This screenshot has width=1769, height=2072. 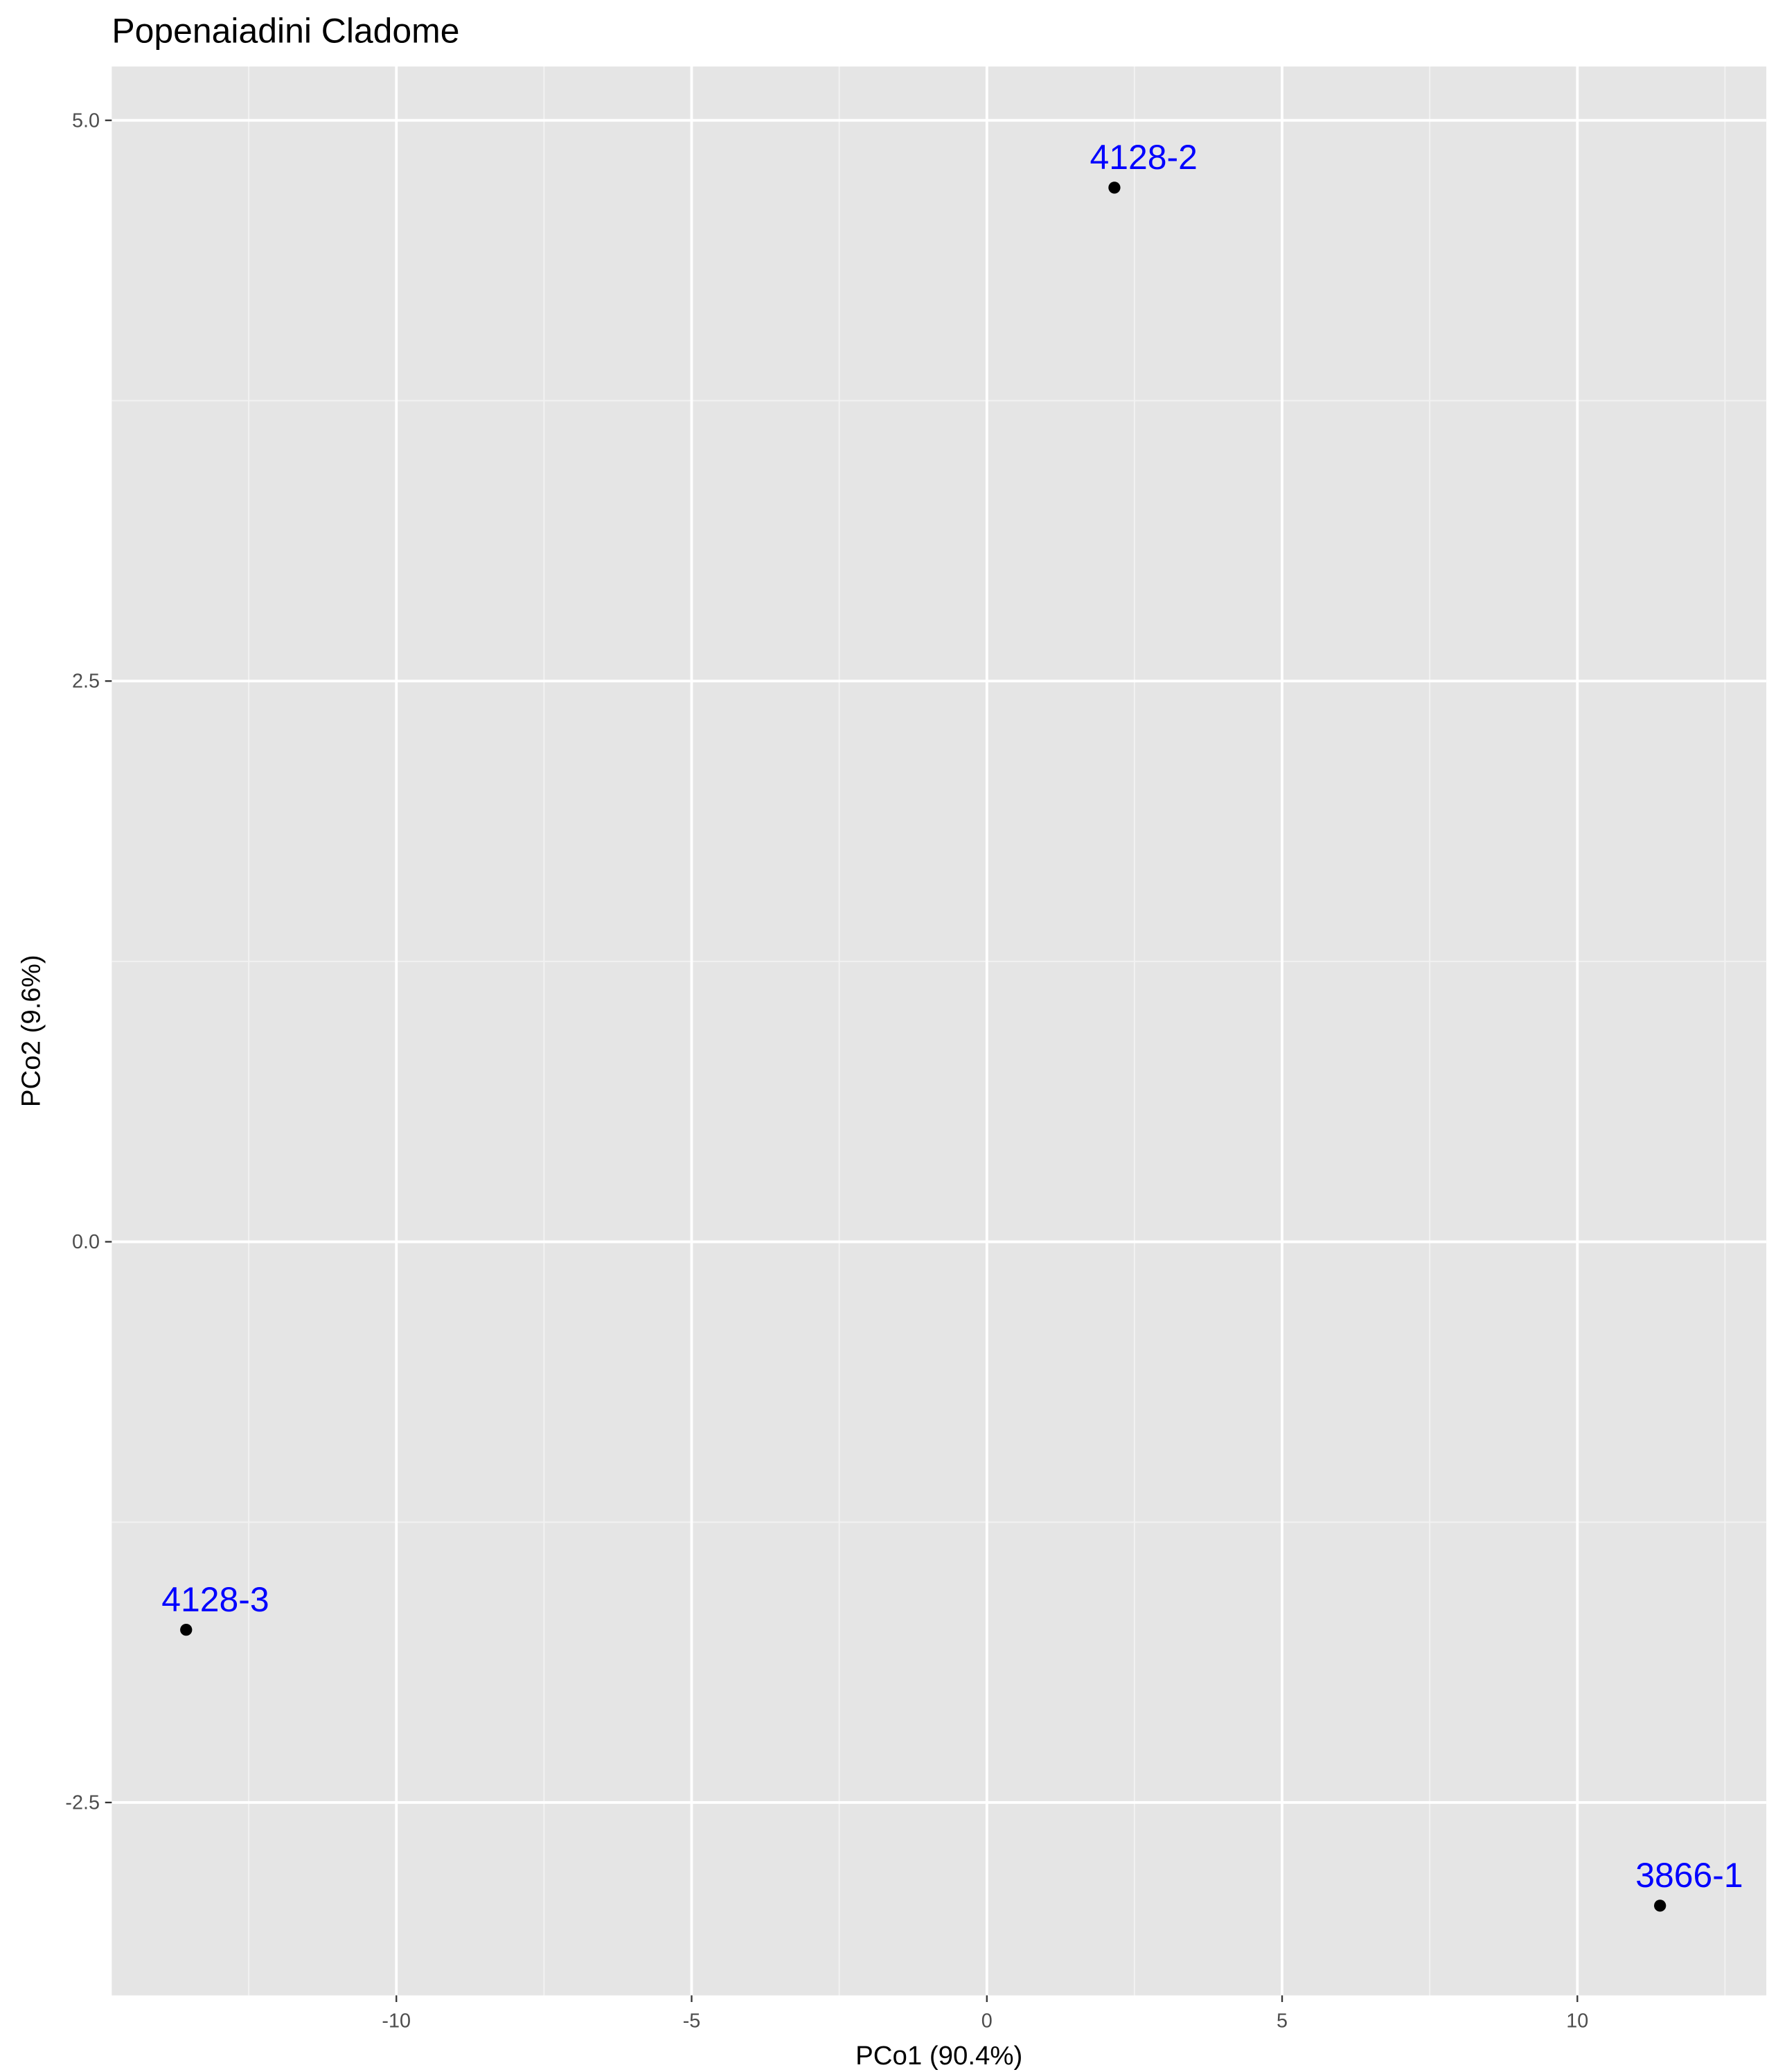 I want to click on x-tick-label: 5, so click(x=1282, y=2021).